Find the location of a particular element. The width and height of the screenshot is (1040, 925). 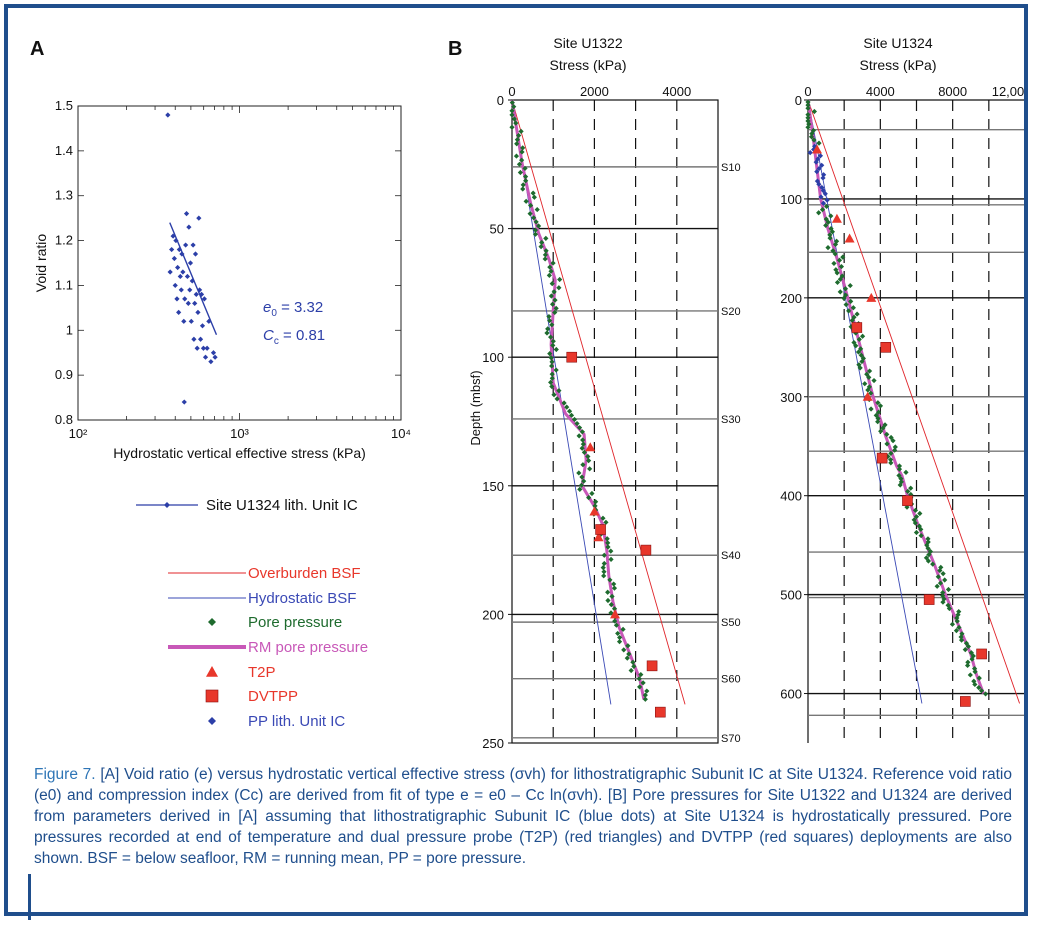

u1322-x-tick-label: 2000 is located at coordinates (594, 91).